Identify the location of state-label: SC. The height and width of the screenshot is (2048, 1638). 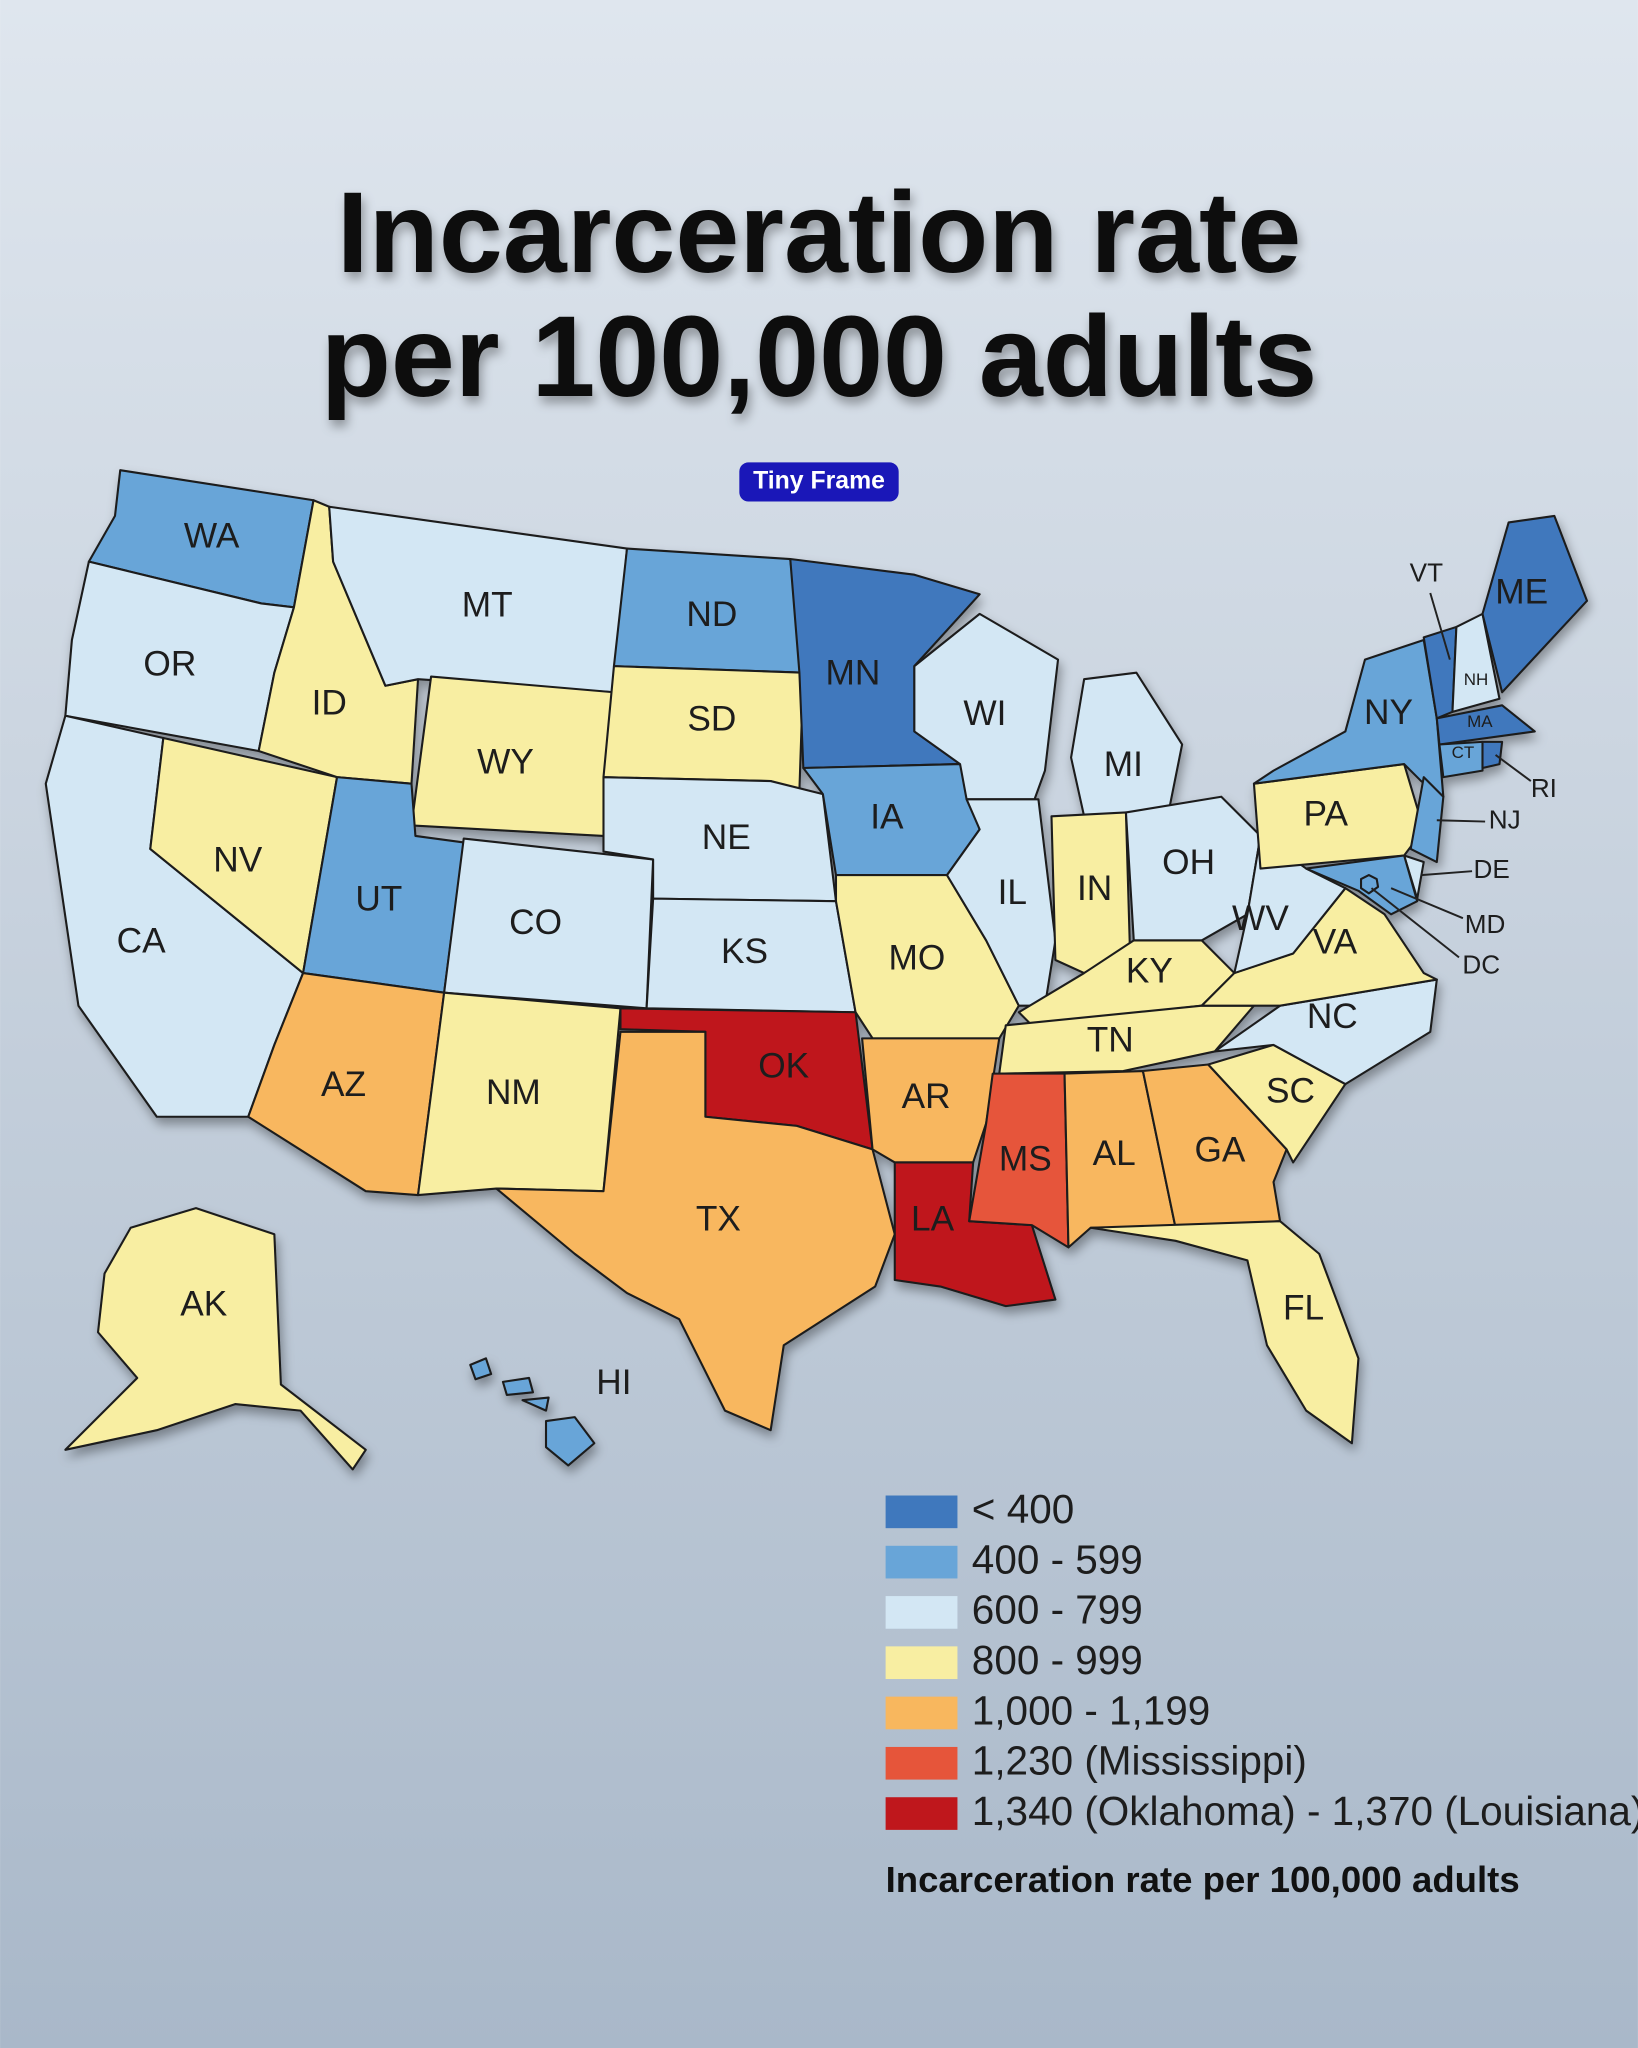
(1290, 1091).